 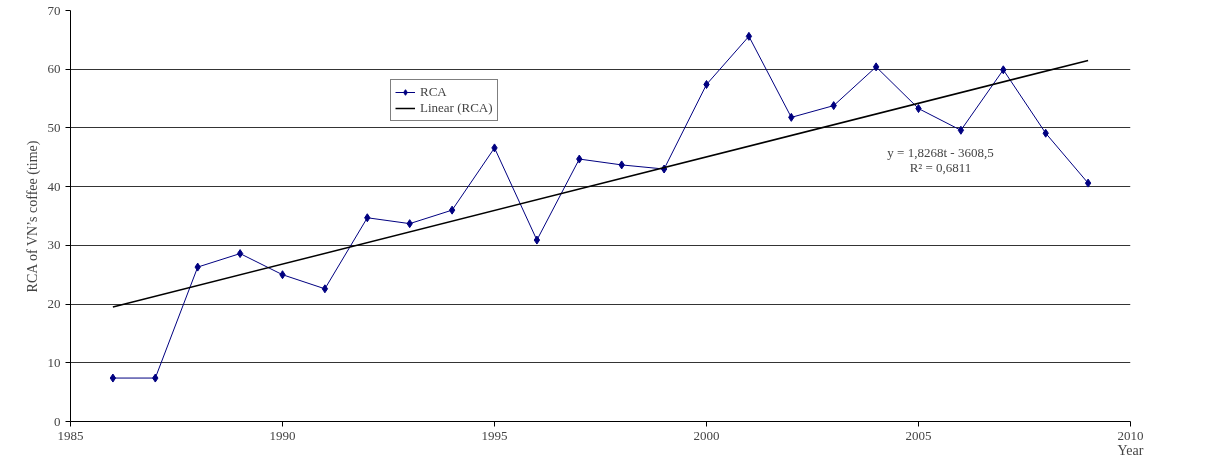 I want to click on y-tick-label: 70, so click(x=54, y=10).